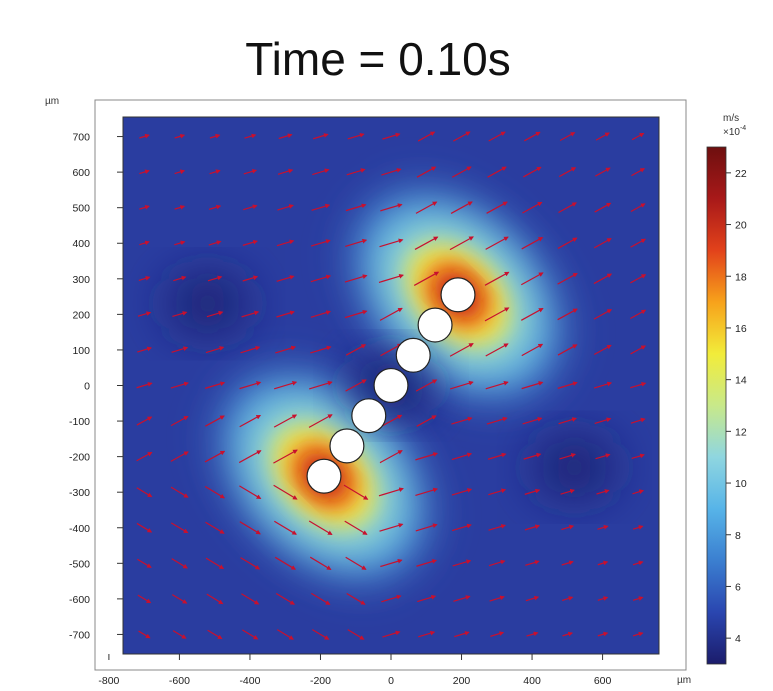  What do you see at coordinates (79, 493) in the screenshot?
I see `y-tick-label: -300` at bounding box center [79, 493].